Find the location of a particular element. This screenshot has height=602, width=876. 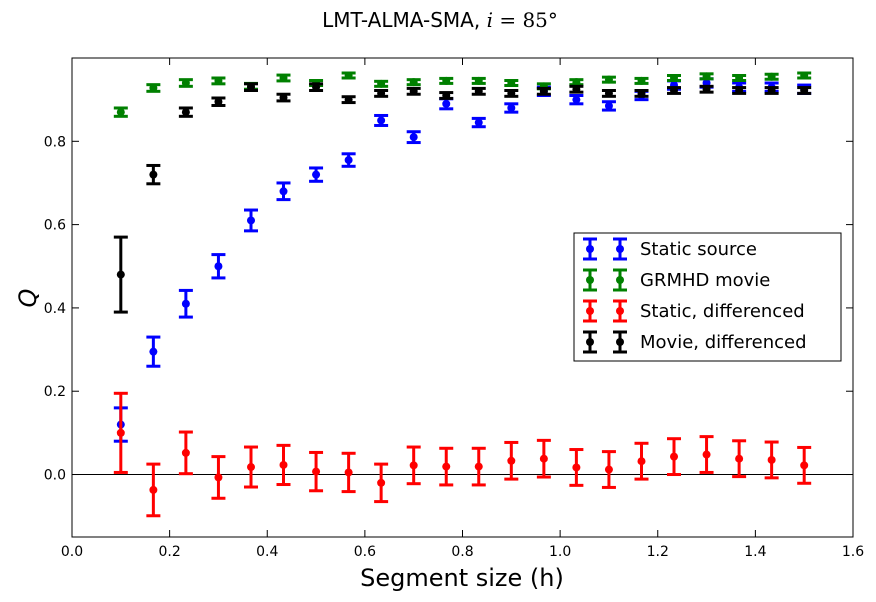

x-tick-label: 0.2 is located at coordinates (169, 552).